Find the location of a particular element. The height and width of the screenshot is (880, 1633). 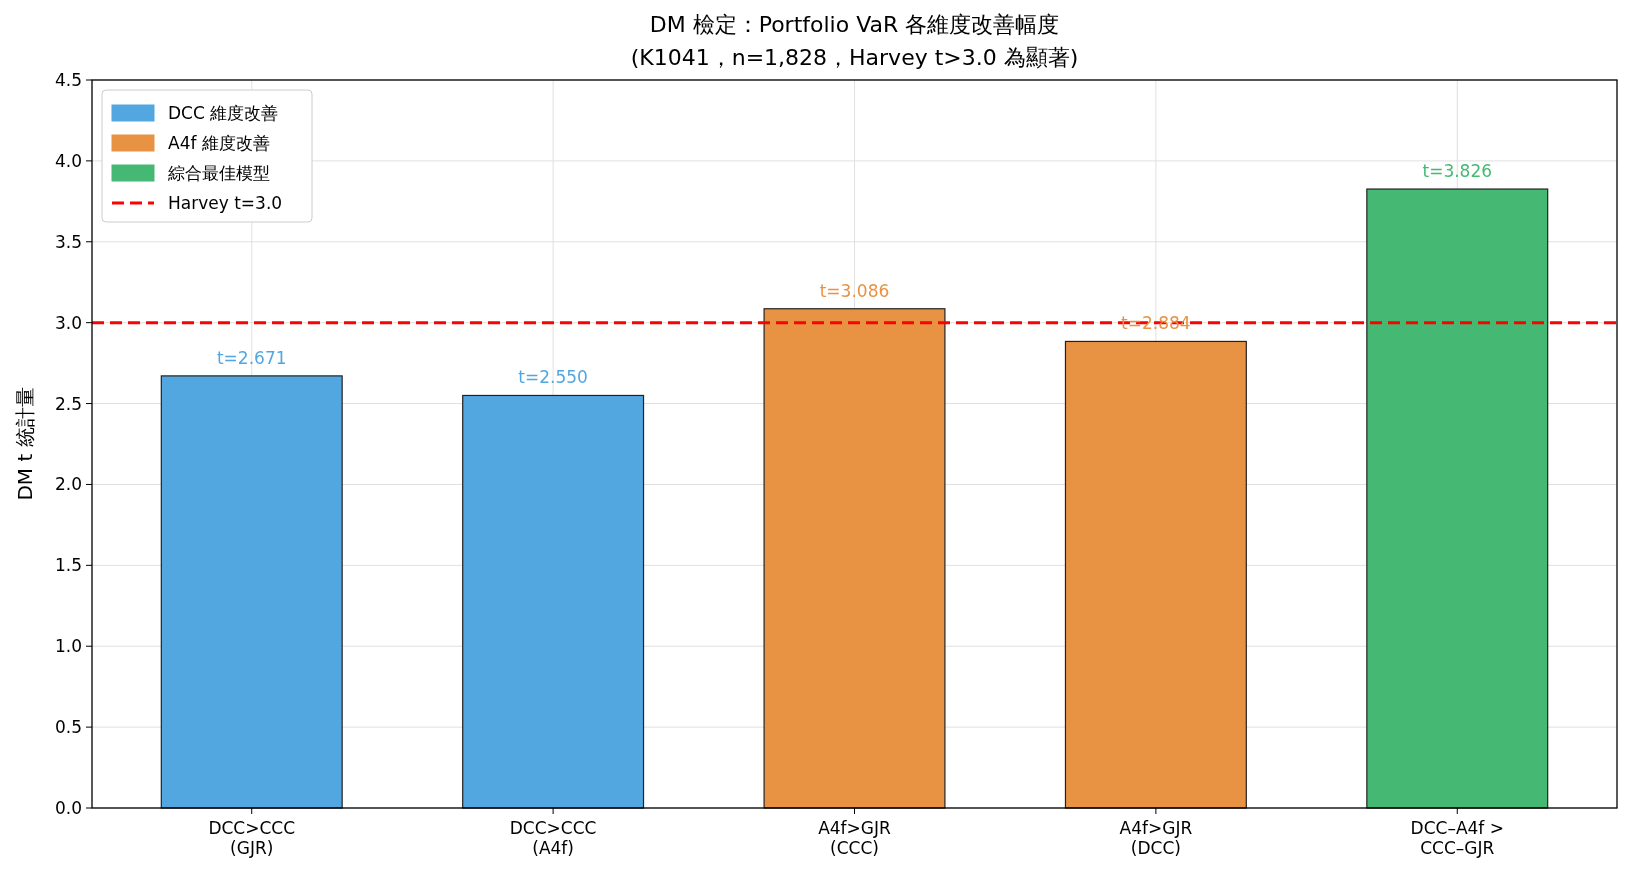

y-tick-label: 4.0 is located at coordinates (68, 160).